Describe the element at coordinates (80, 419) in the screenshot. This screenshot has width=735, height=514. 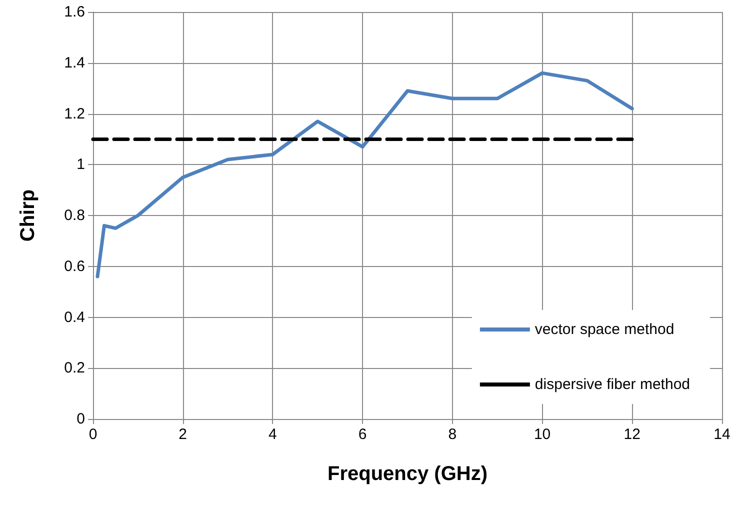
I see `y-tick-label: 0` at that location.